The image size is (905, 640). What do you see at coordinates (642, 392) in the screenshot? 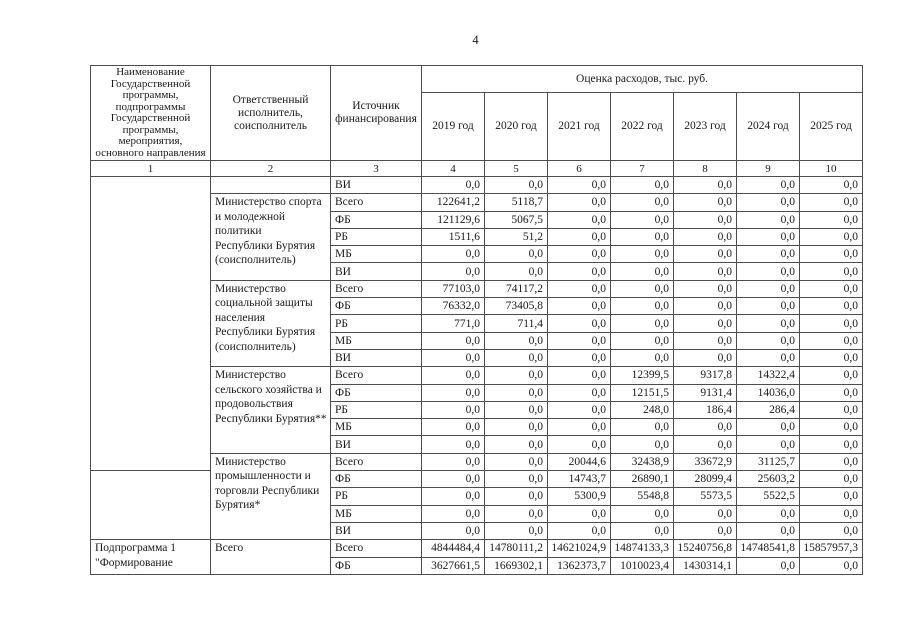
I see `value-cell: 12151,5` at bounding box center [642, 392].